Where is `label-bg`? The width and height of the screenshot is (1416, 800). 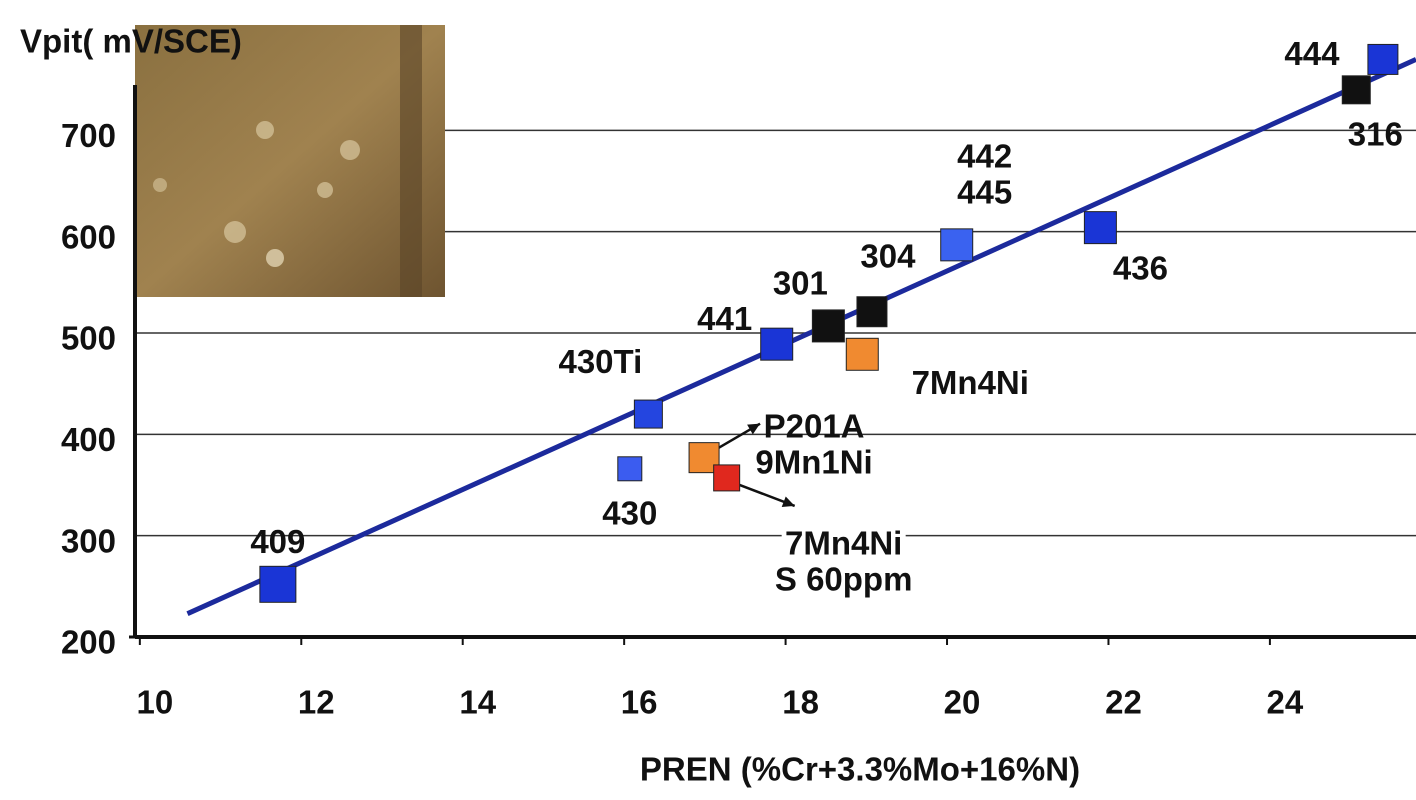
label-bg is located at coordinates (843, 545).